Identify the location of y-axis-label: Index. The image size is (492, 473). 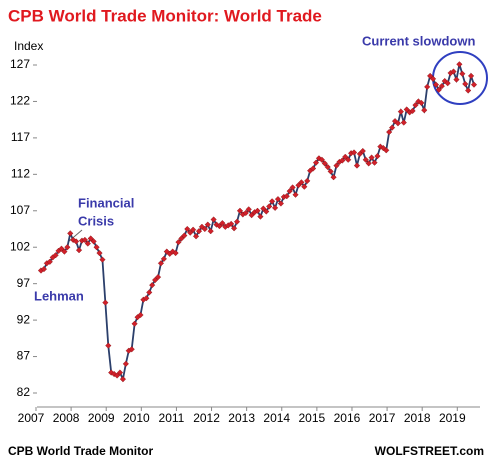
(28, 46).